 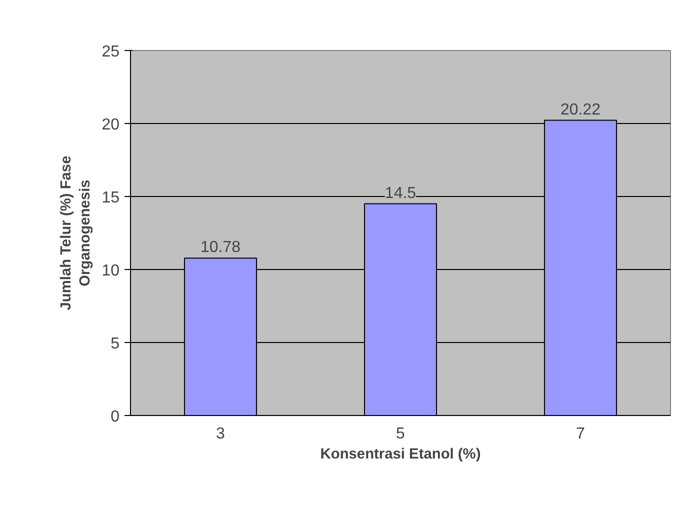 What do you see at coordinates (400, 454) in the screenshot?
I see `x-axis-title: Konsentrasi Etanol (%)` at bounding box center [400, 454].